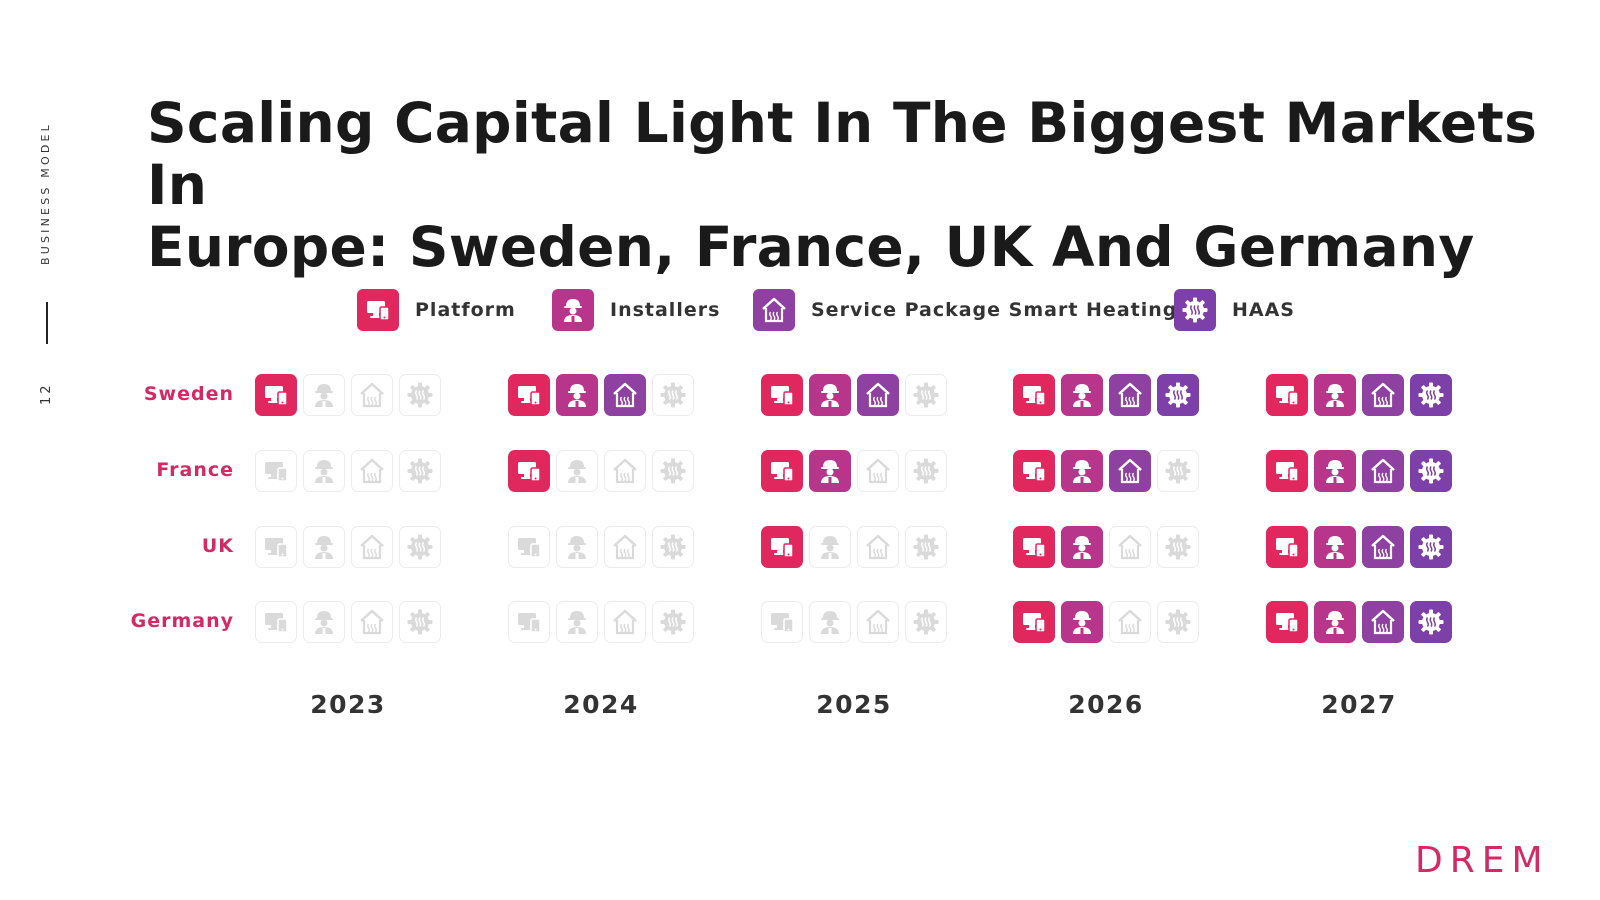 The image size is (1600, 900). I want to click on year-label-2023: 2023, so click(348, 704).